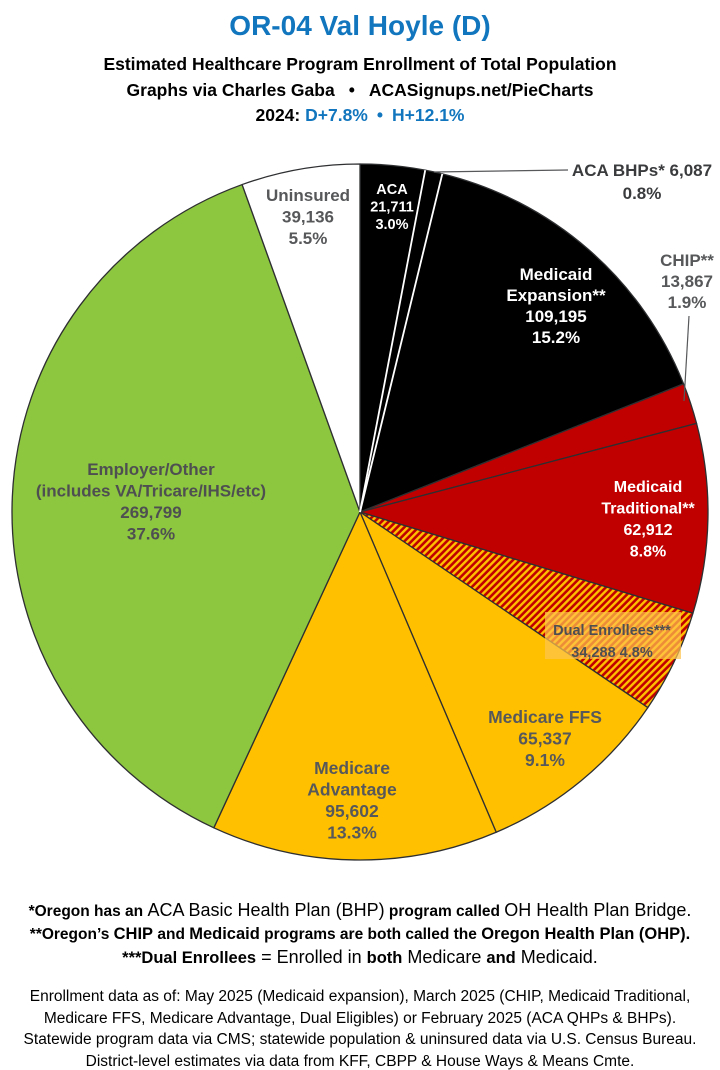 The height and width of the screenshot is (1070, 720). Describe the element at coordinates (278, 115) in the screenshot. I see `partisan-year: 2024:` at that location.